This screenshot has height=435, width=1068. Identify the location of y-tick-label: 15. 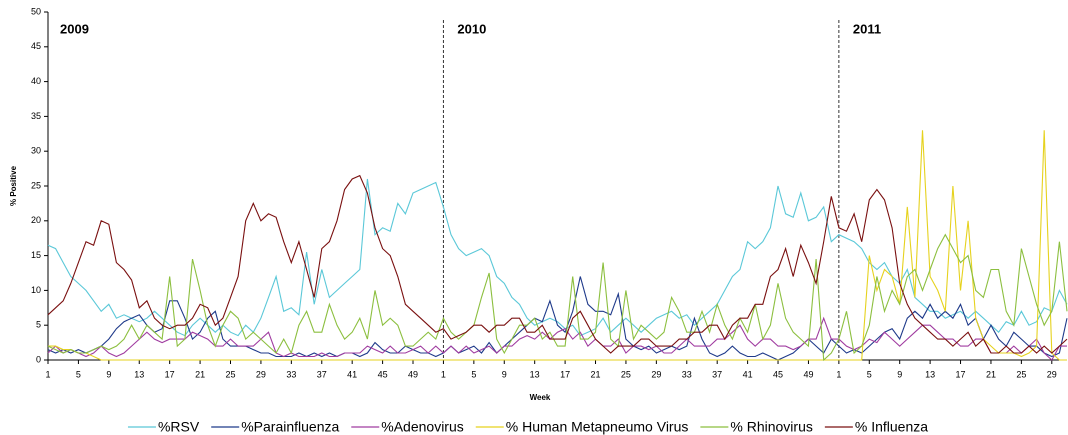
(36, 255).